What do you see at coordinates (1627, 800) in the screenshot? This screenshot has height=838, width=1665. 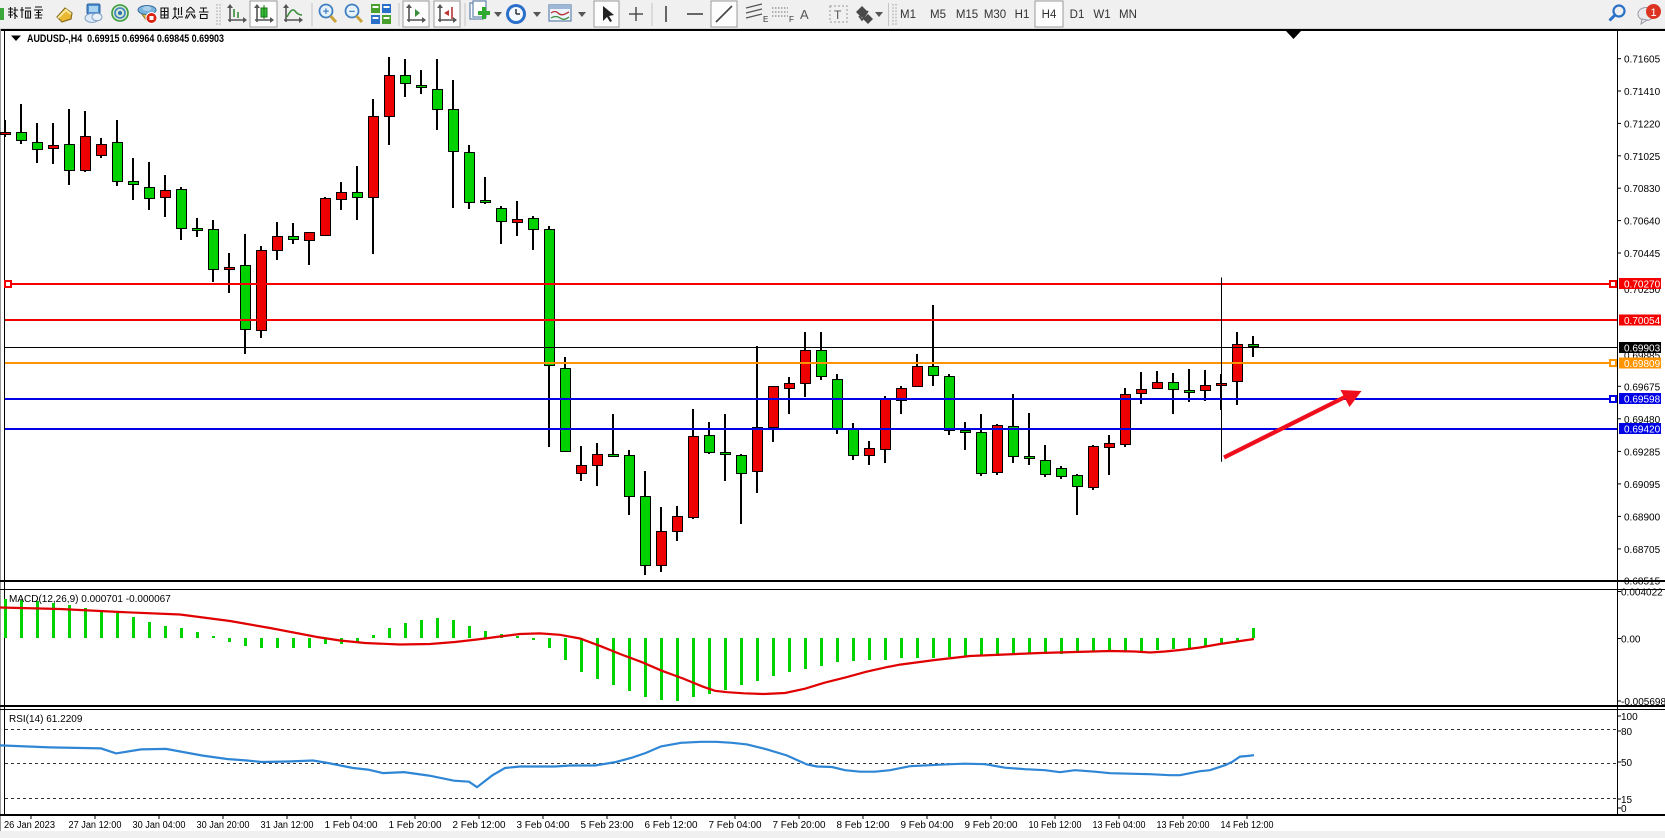 I see `svg-text: 15` at bounding box center [1627, 800].